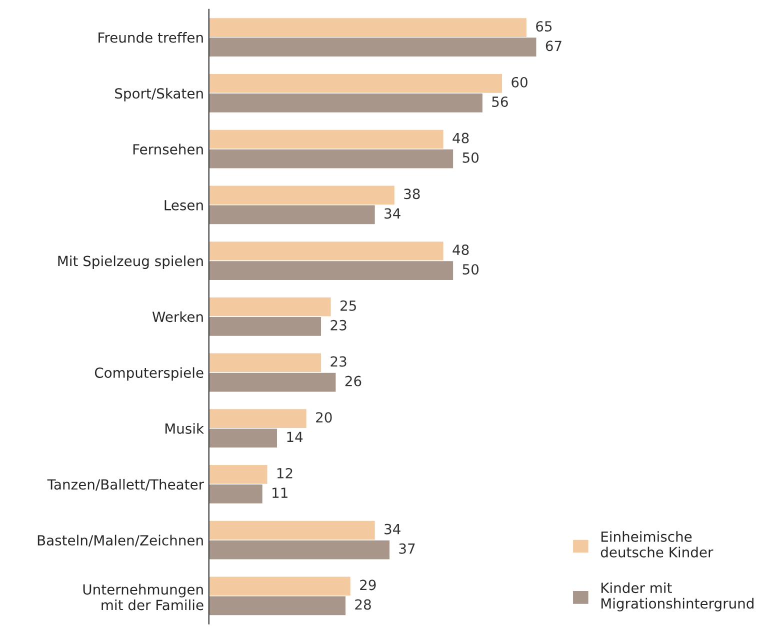 This screenshot has width=768, height=627. What do you see at coordinates (407, 548) in the screenshot?
I see `data-label: 37` at bounding box center [407, 548].